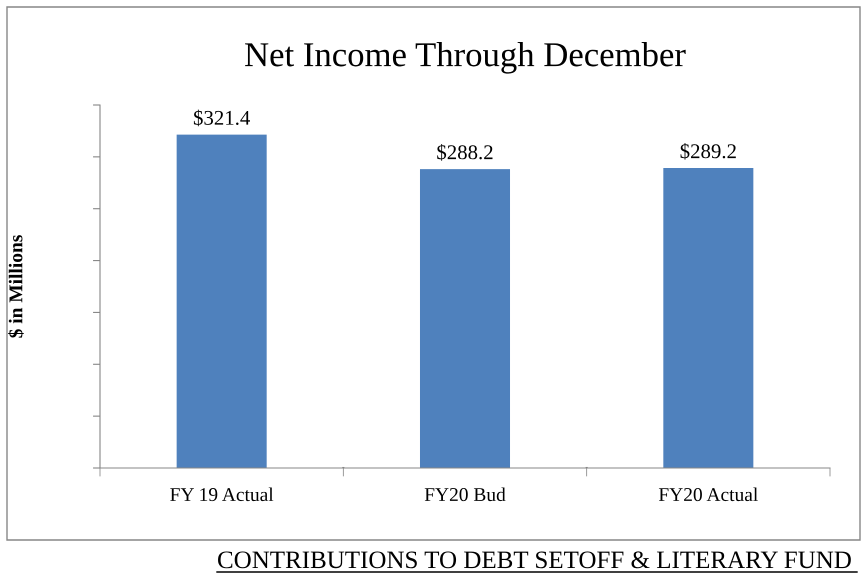 The height and width of the screenshot is (579, 864). I want to click on x-tick-label: FY 19 Actual, so click(222, 494).